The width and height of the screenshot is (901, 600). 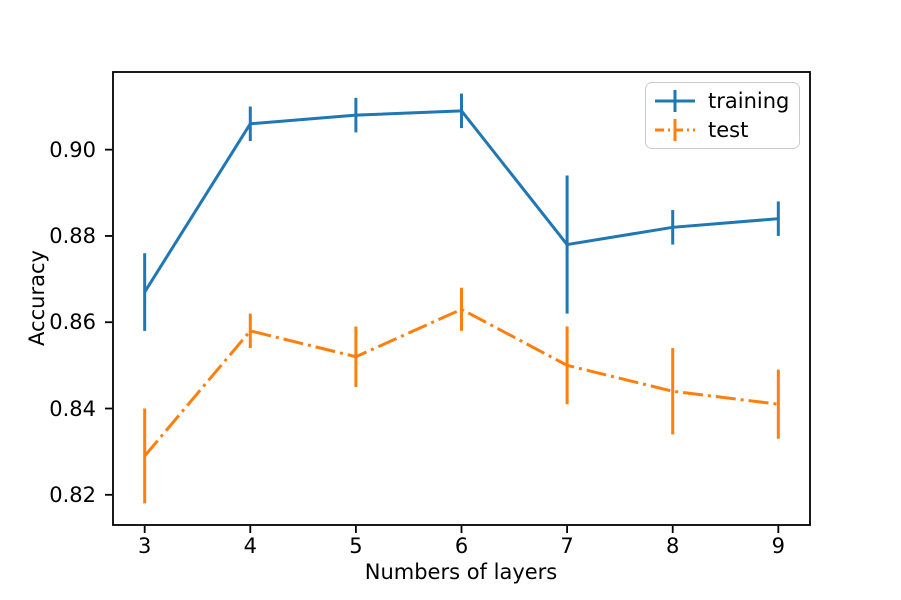 I want to click on legend-item-test: test, so click(x=722, y=130).